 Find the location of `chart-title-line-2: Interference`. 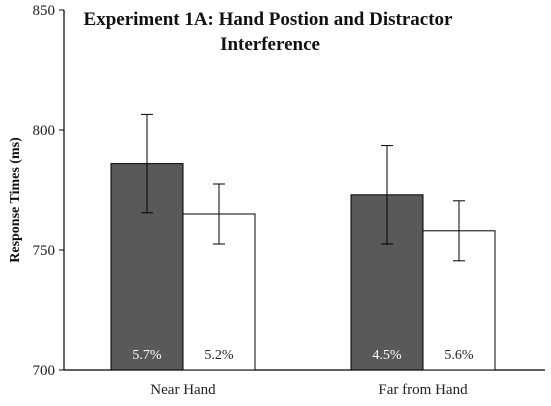

chart-title-line-2: Interference is located at coordinates (270, 44).